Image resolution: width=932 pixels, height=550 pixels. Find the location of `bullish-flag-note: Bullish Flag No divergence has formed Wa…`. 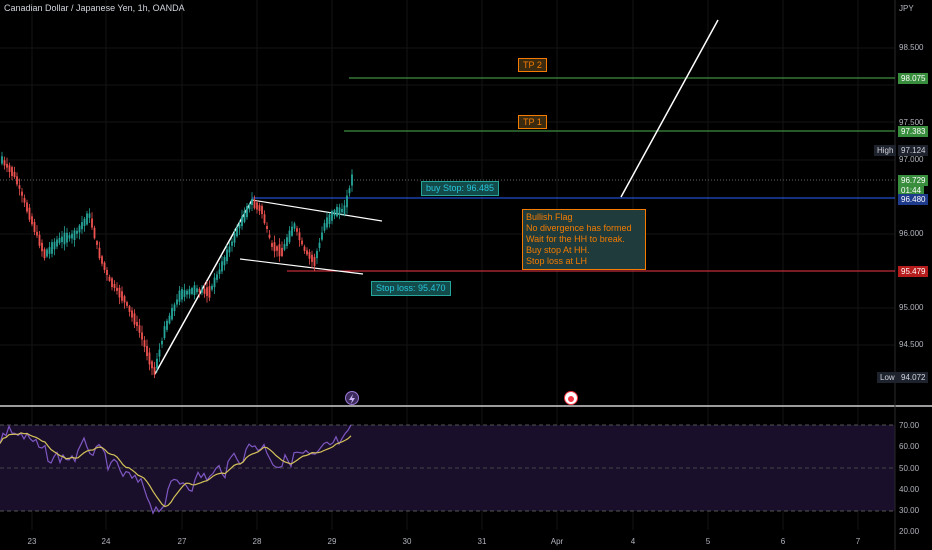

bullish-flag-note: Bullish Flag No divergence has formed Wa… is located at coordinates (584, 239).